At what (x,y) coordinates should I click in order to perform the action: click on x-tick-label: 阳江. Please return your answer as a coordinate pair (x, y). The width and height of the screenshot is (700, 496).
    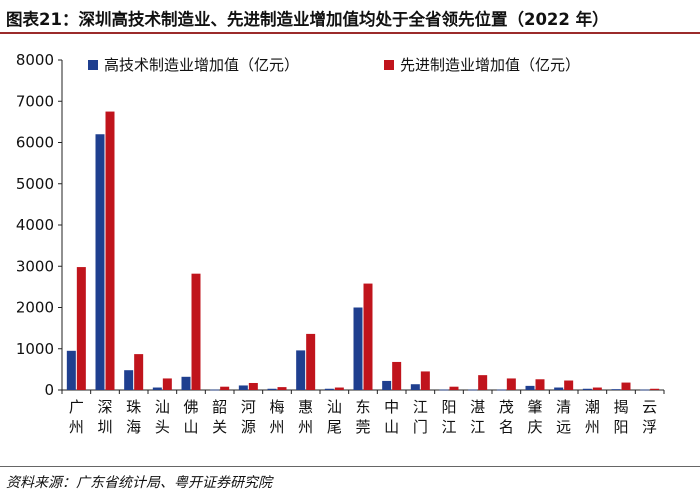
    Looking at the image, I should click on (448, 417).